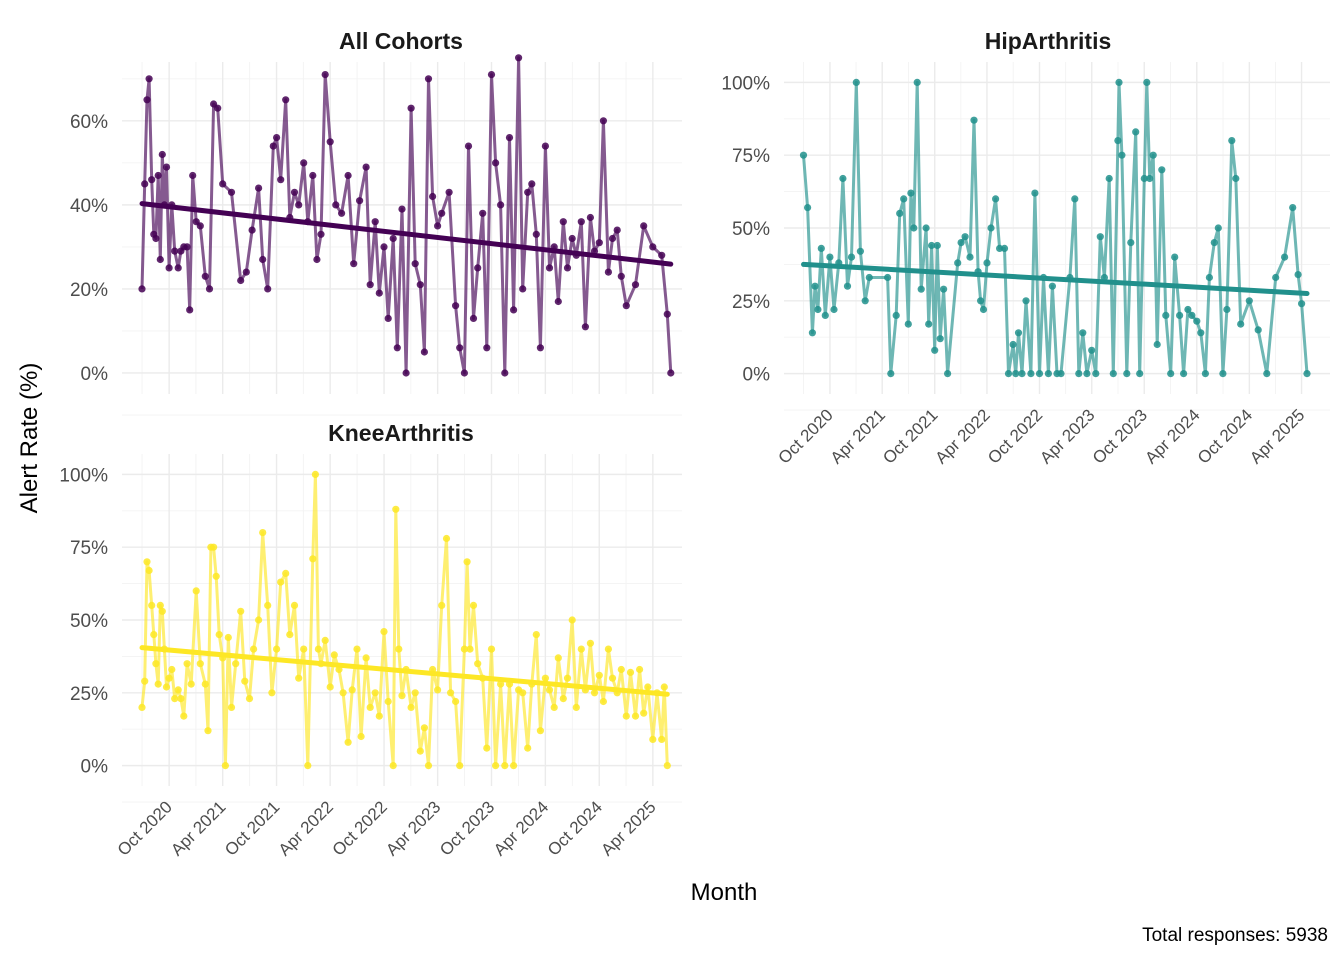  What do you see at coordinates (95, 767) in the screenshot?
I see `y-tick-label: 0%` at bounding box center [95, 767].